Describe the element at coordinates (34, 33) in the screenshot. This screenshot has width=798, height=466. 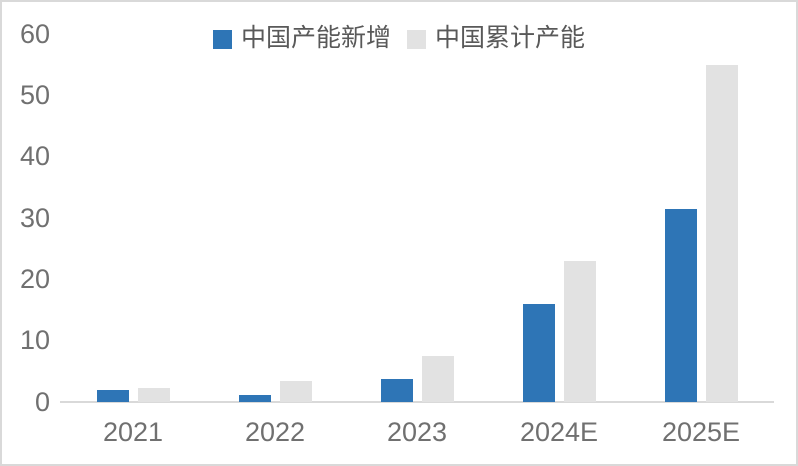
I see `y-axis-tick-label: 60` at that location.